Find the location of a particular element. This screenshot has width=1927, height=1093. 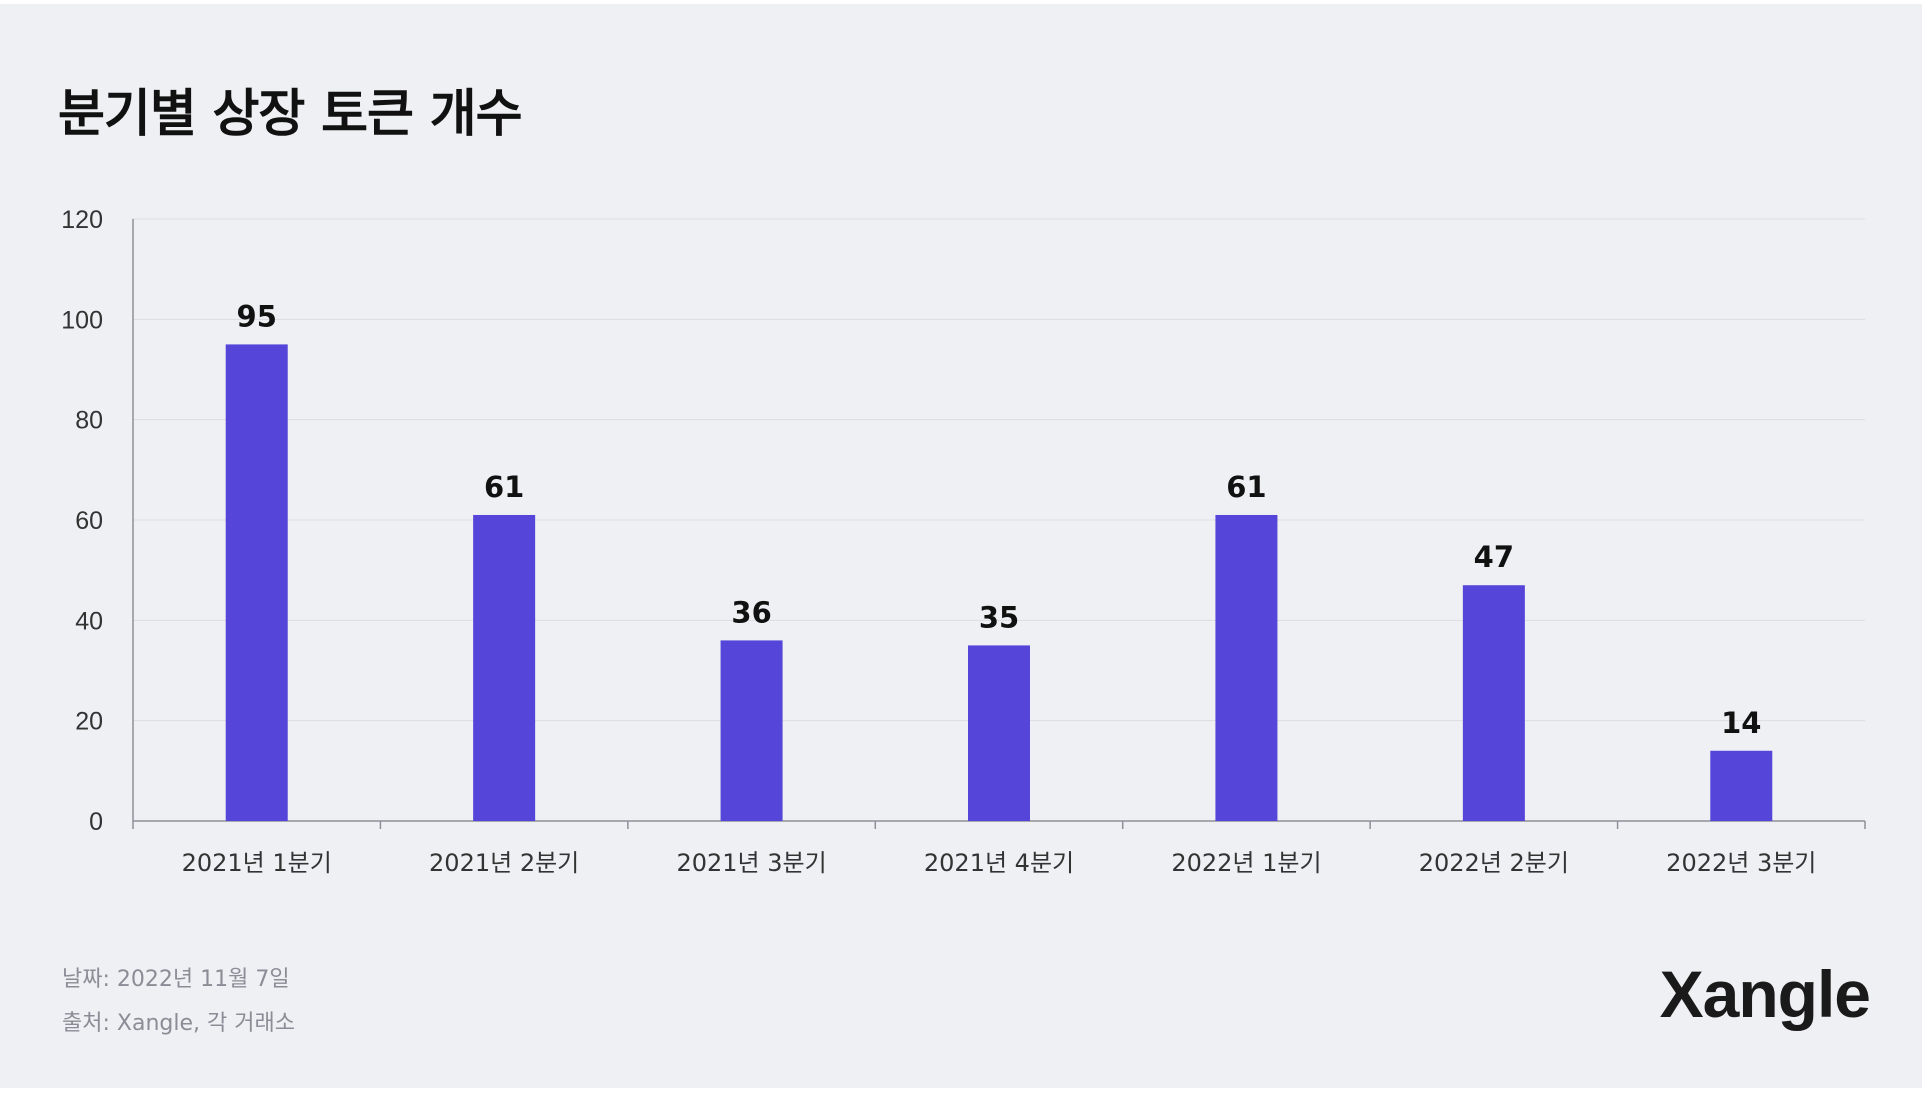

x-tick-label: 2022년 3분기 is located at coordinates (1741, 863).